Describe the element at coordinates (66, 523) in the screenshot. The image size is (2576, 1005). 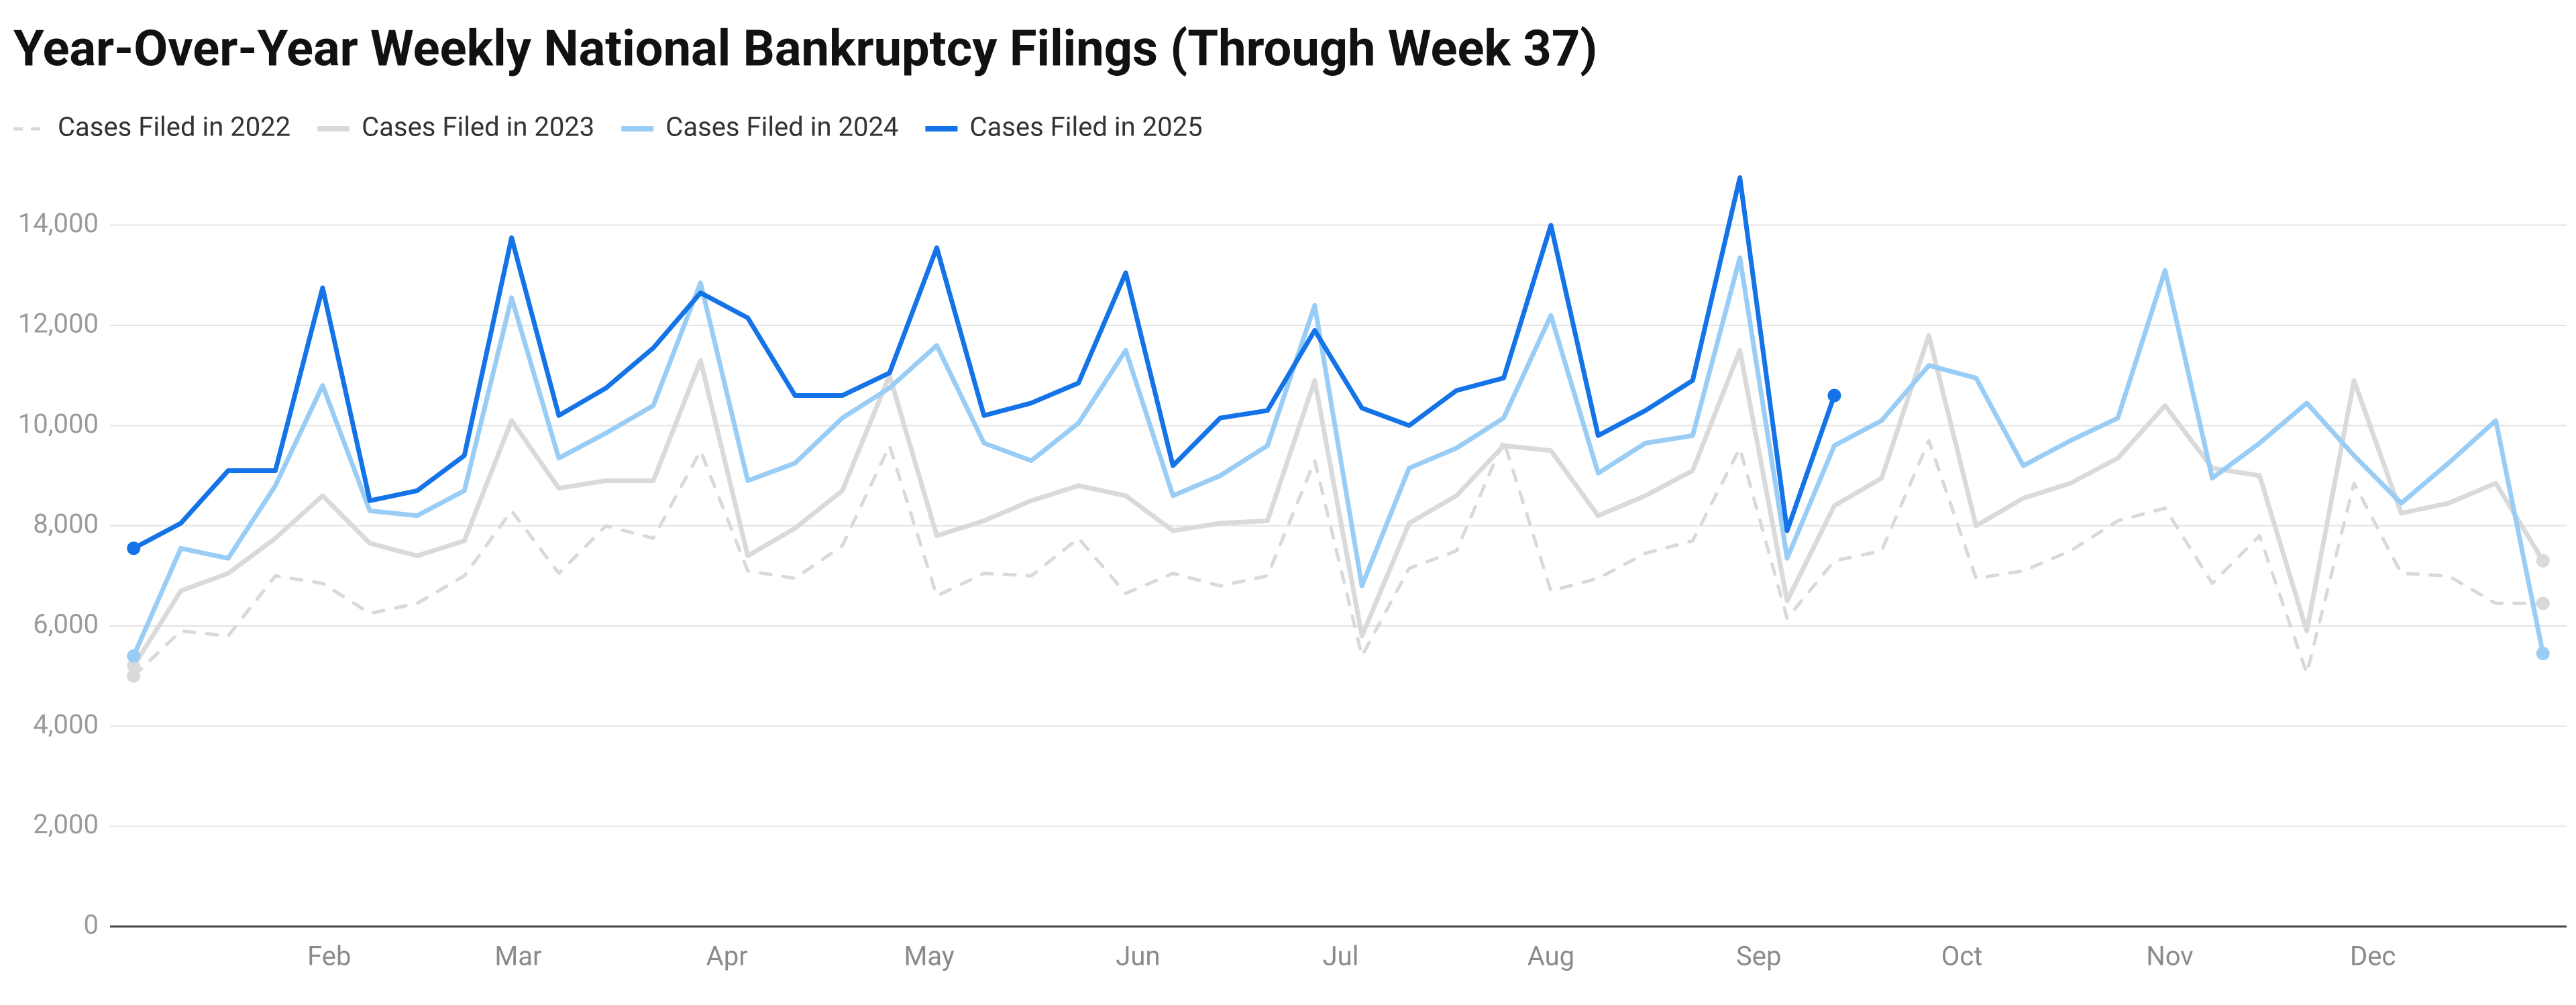
I see `y-tick-label: 8,000` at that location.